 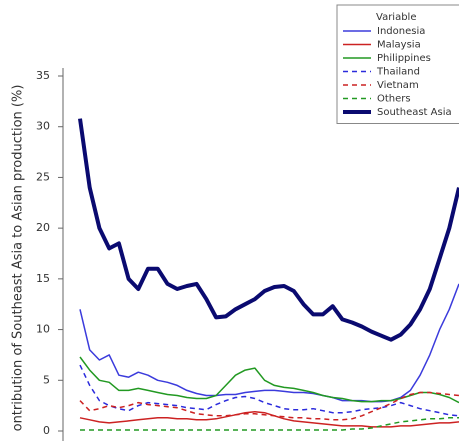 I want to click on y-tick-label: 30, so click(x=43, y=126).